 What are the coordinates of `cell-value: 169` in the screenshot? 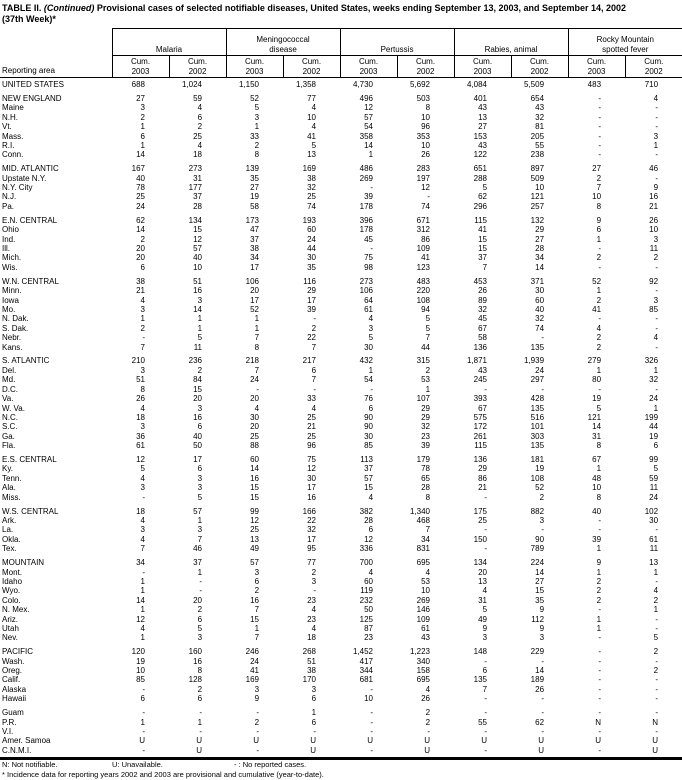 It's located at (309, 169).